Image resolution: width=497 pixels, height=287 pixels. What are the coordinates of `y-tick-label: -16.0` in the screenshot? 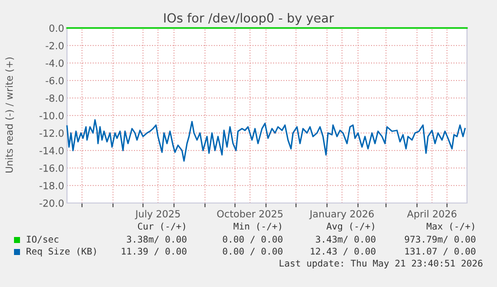 It's located at (52, 168).